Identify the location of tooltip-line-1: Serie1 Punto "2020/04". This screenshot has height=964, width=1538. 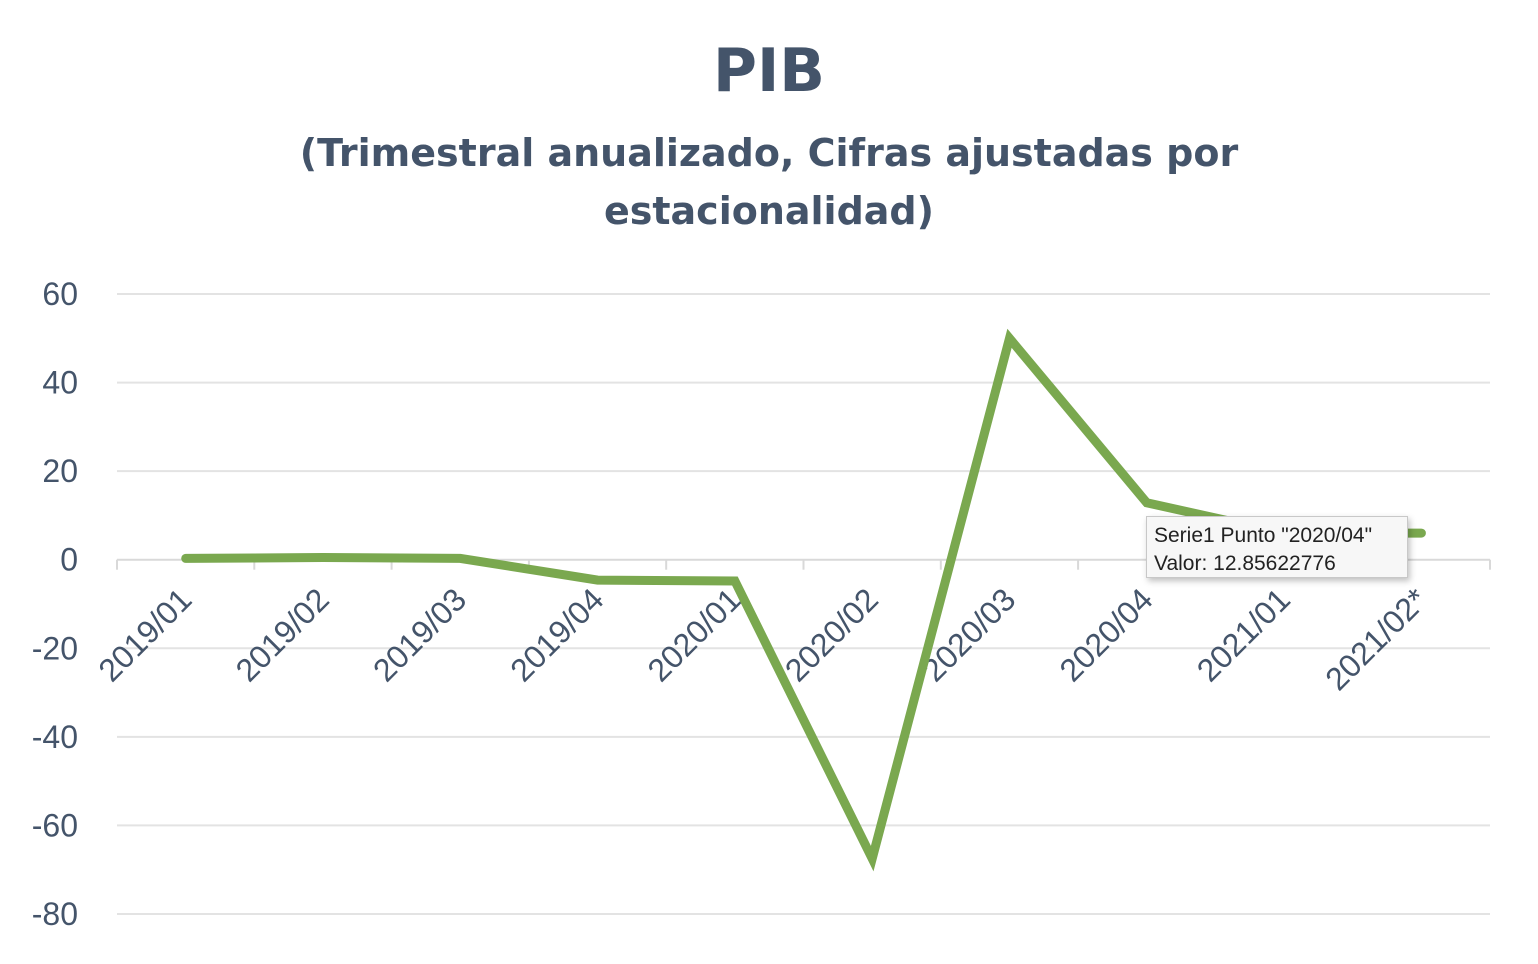
(1263, 535).